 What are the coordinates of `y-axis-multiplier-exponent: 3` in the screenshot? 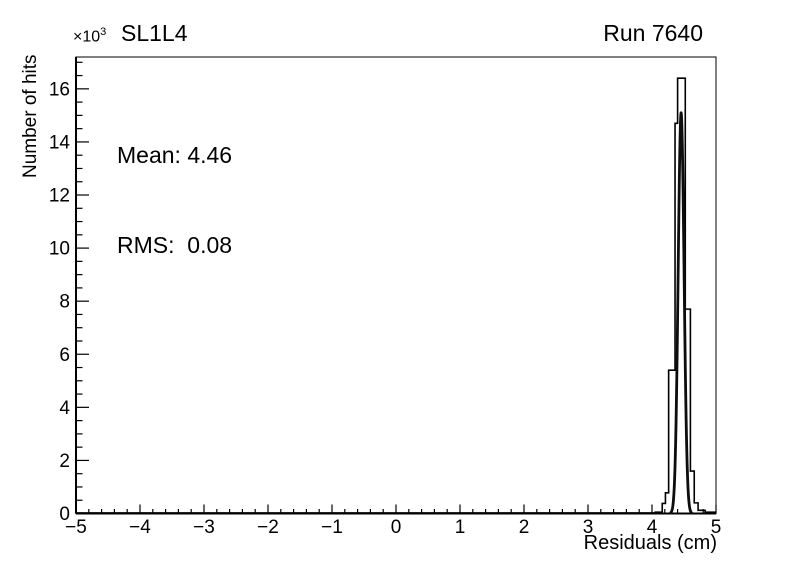 It's located at (103, 32).